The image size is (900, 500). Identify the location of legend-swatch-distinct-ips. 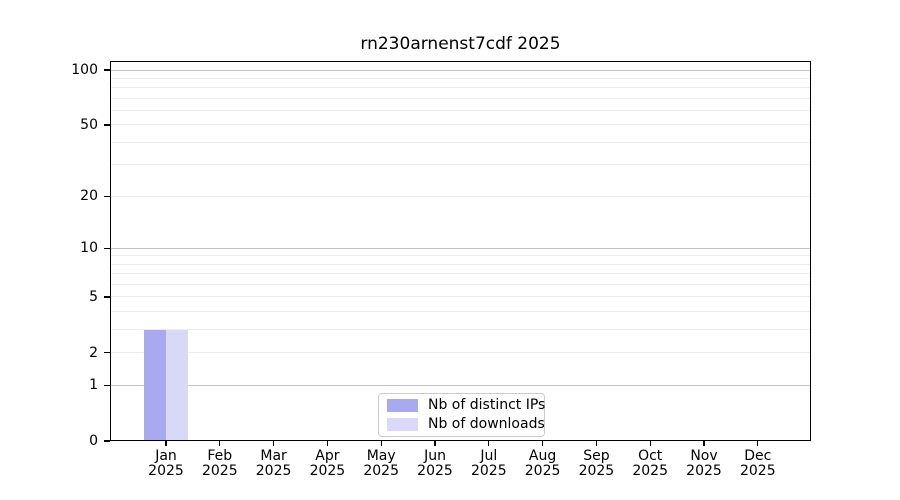
(402, 405).